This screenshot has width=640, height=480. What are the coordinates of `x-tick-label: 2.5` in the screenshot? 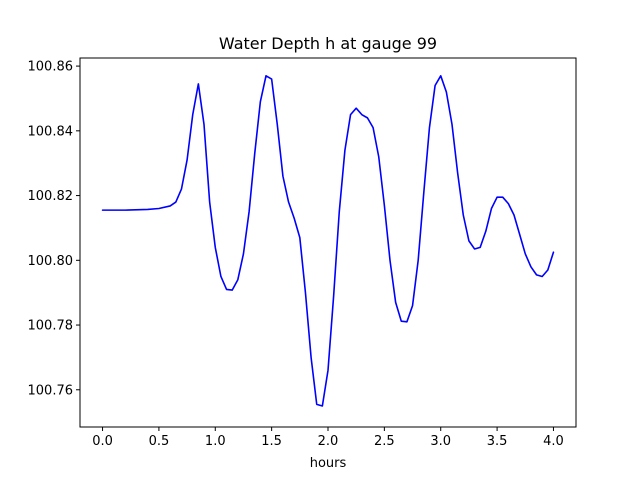 It's located at (384, 441).